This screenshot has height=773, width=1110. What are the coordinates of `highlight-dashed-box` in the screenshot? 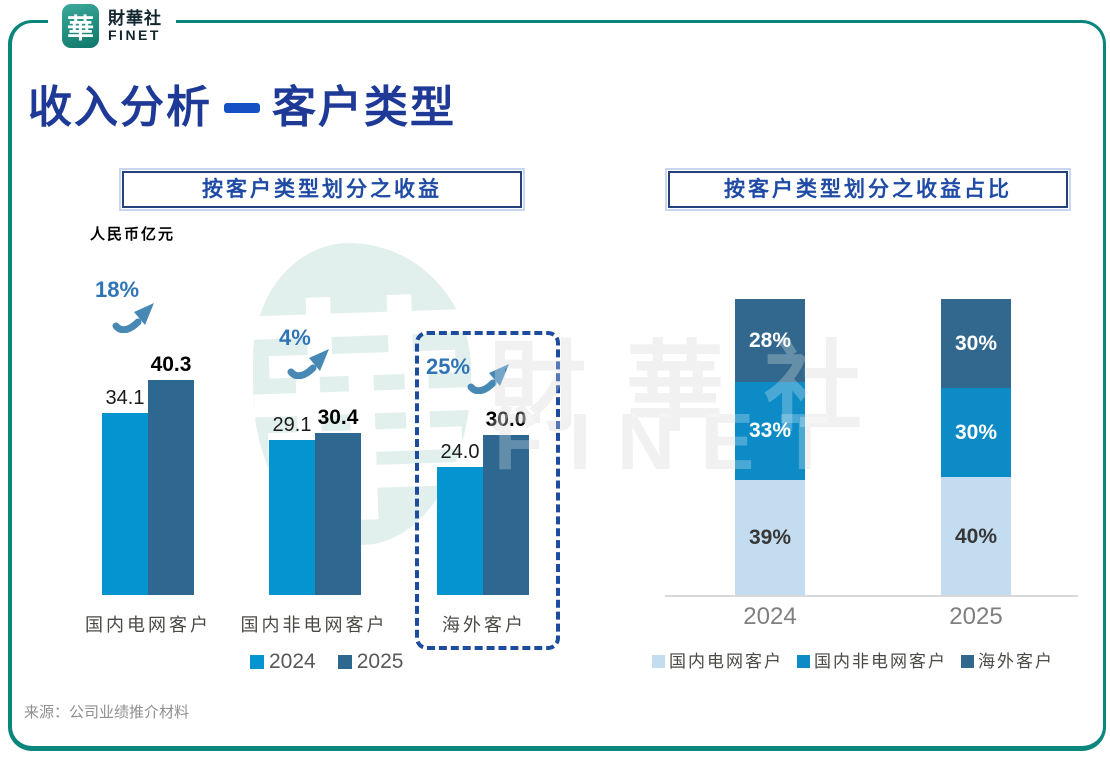 It's located at (487, 490).